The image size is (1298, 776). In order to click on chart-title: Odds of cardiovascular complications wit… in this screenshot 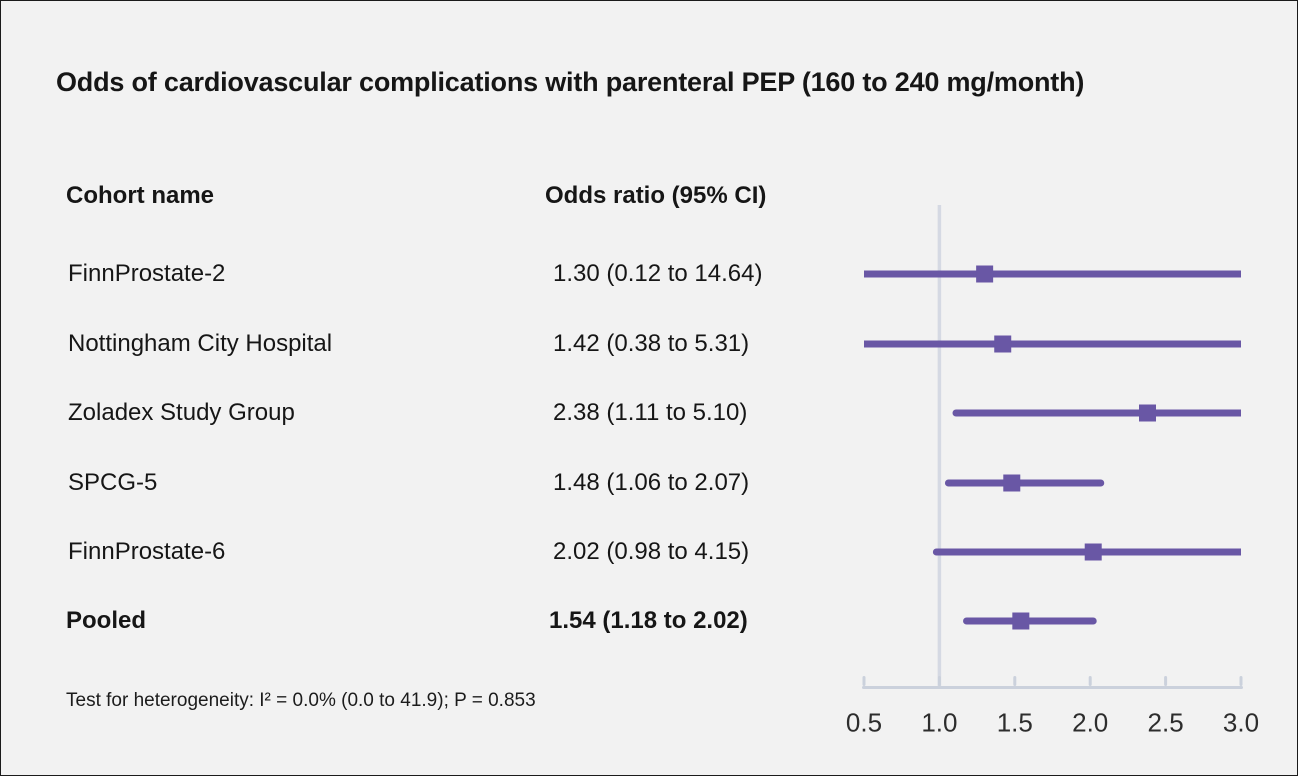, I will do `click(570, 82)`.